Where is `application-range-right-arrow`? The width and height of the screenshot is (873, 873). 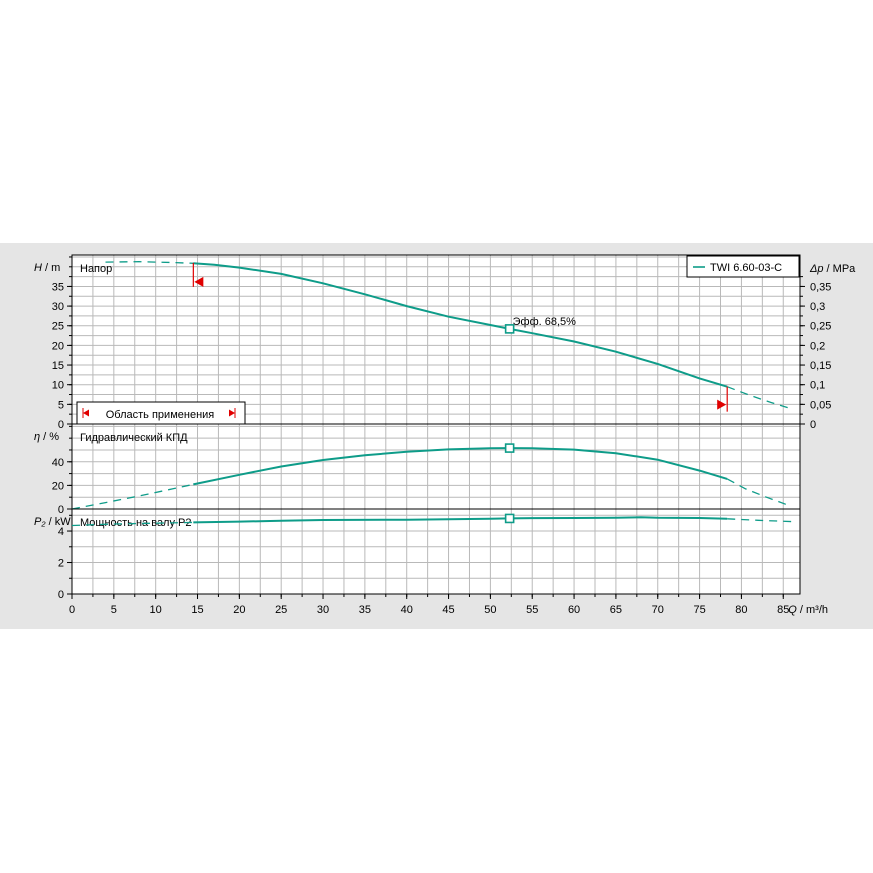
application-range-right-arrow is located at coordinates (232, 413).